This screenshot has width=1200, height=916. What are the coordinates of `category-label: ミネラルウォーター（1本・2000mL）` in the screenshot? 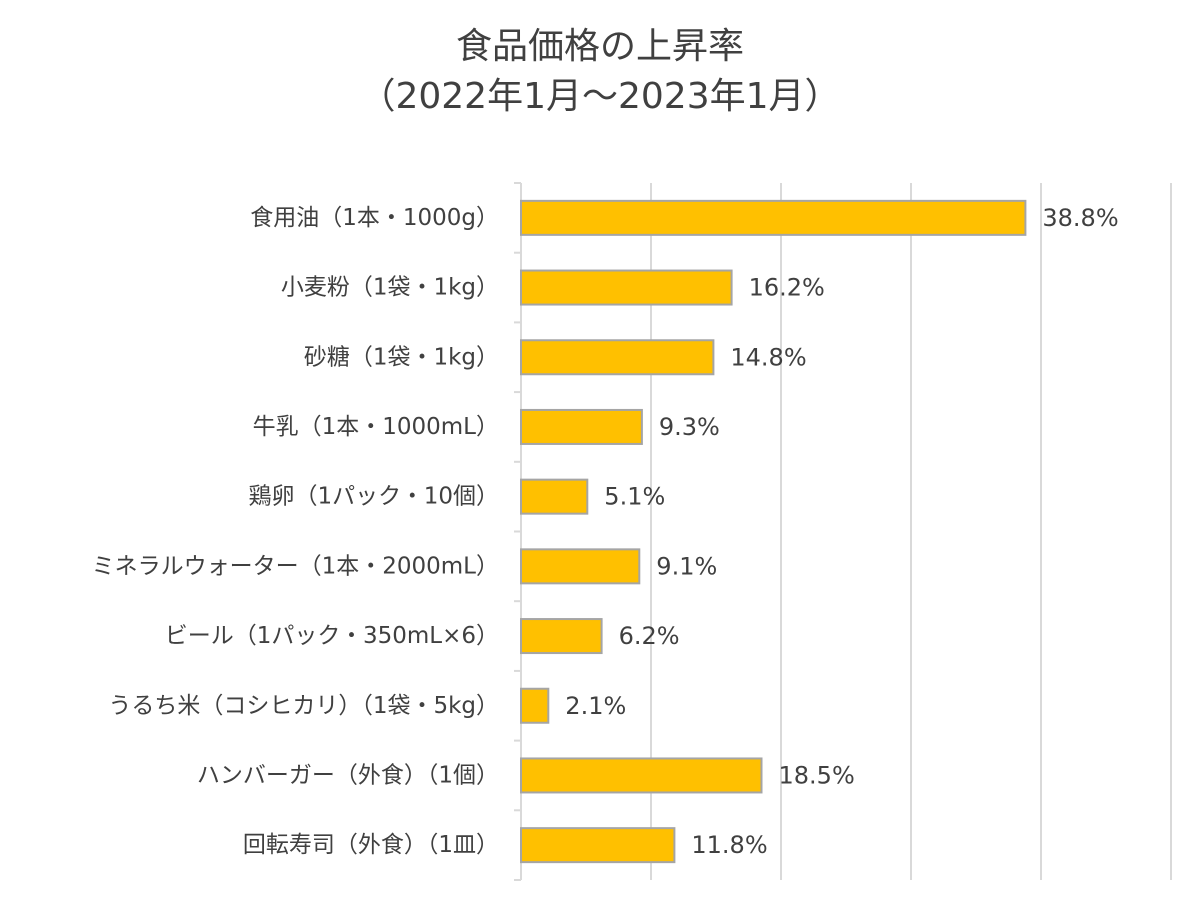 It's located at (295, 566).